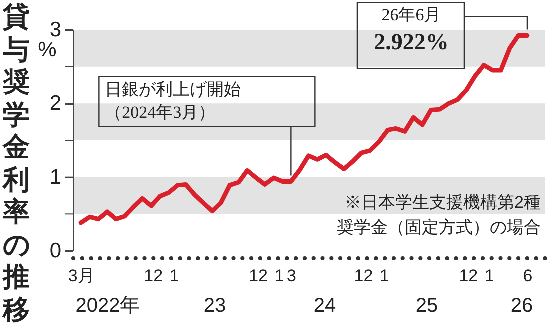  Describe the element at coordinates (411, 30) in the screenshot. I see `annotation: 26年6月2.922%` at that location.